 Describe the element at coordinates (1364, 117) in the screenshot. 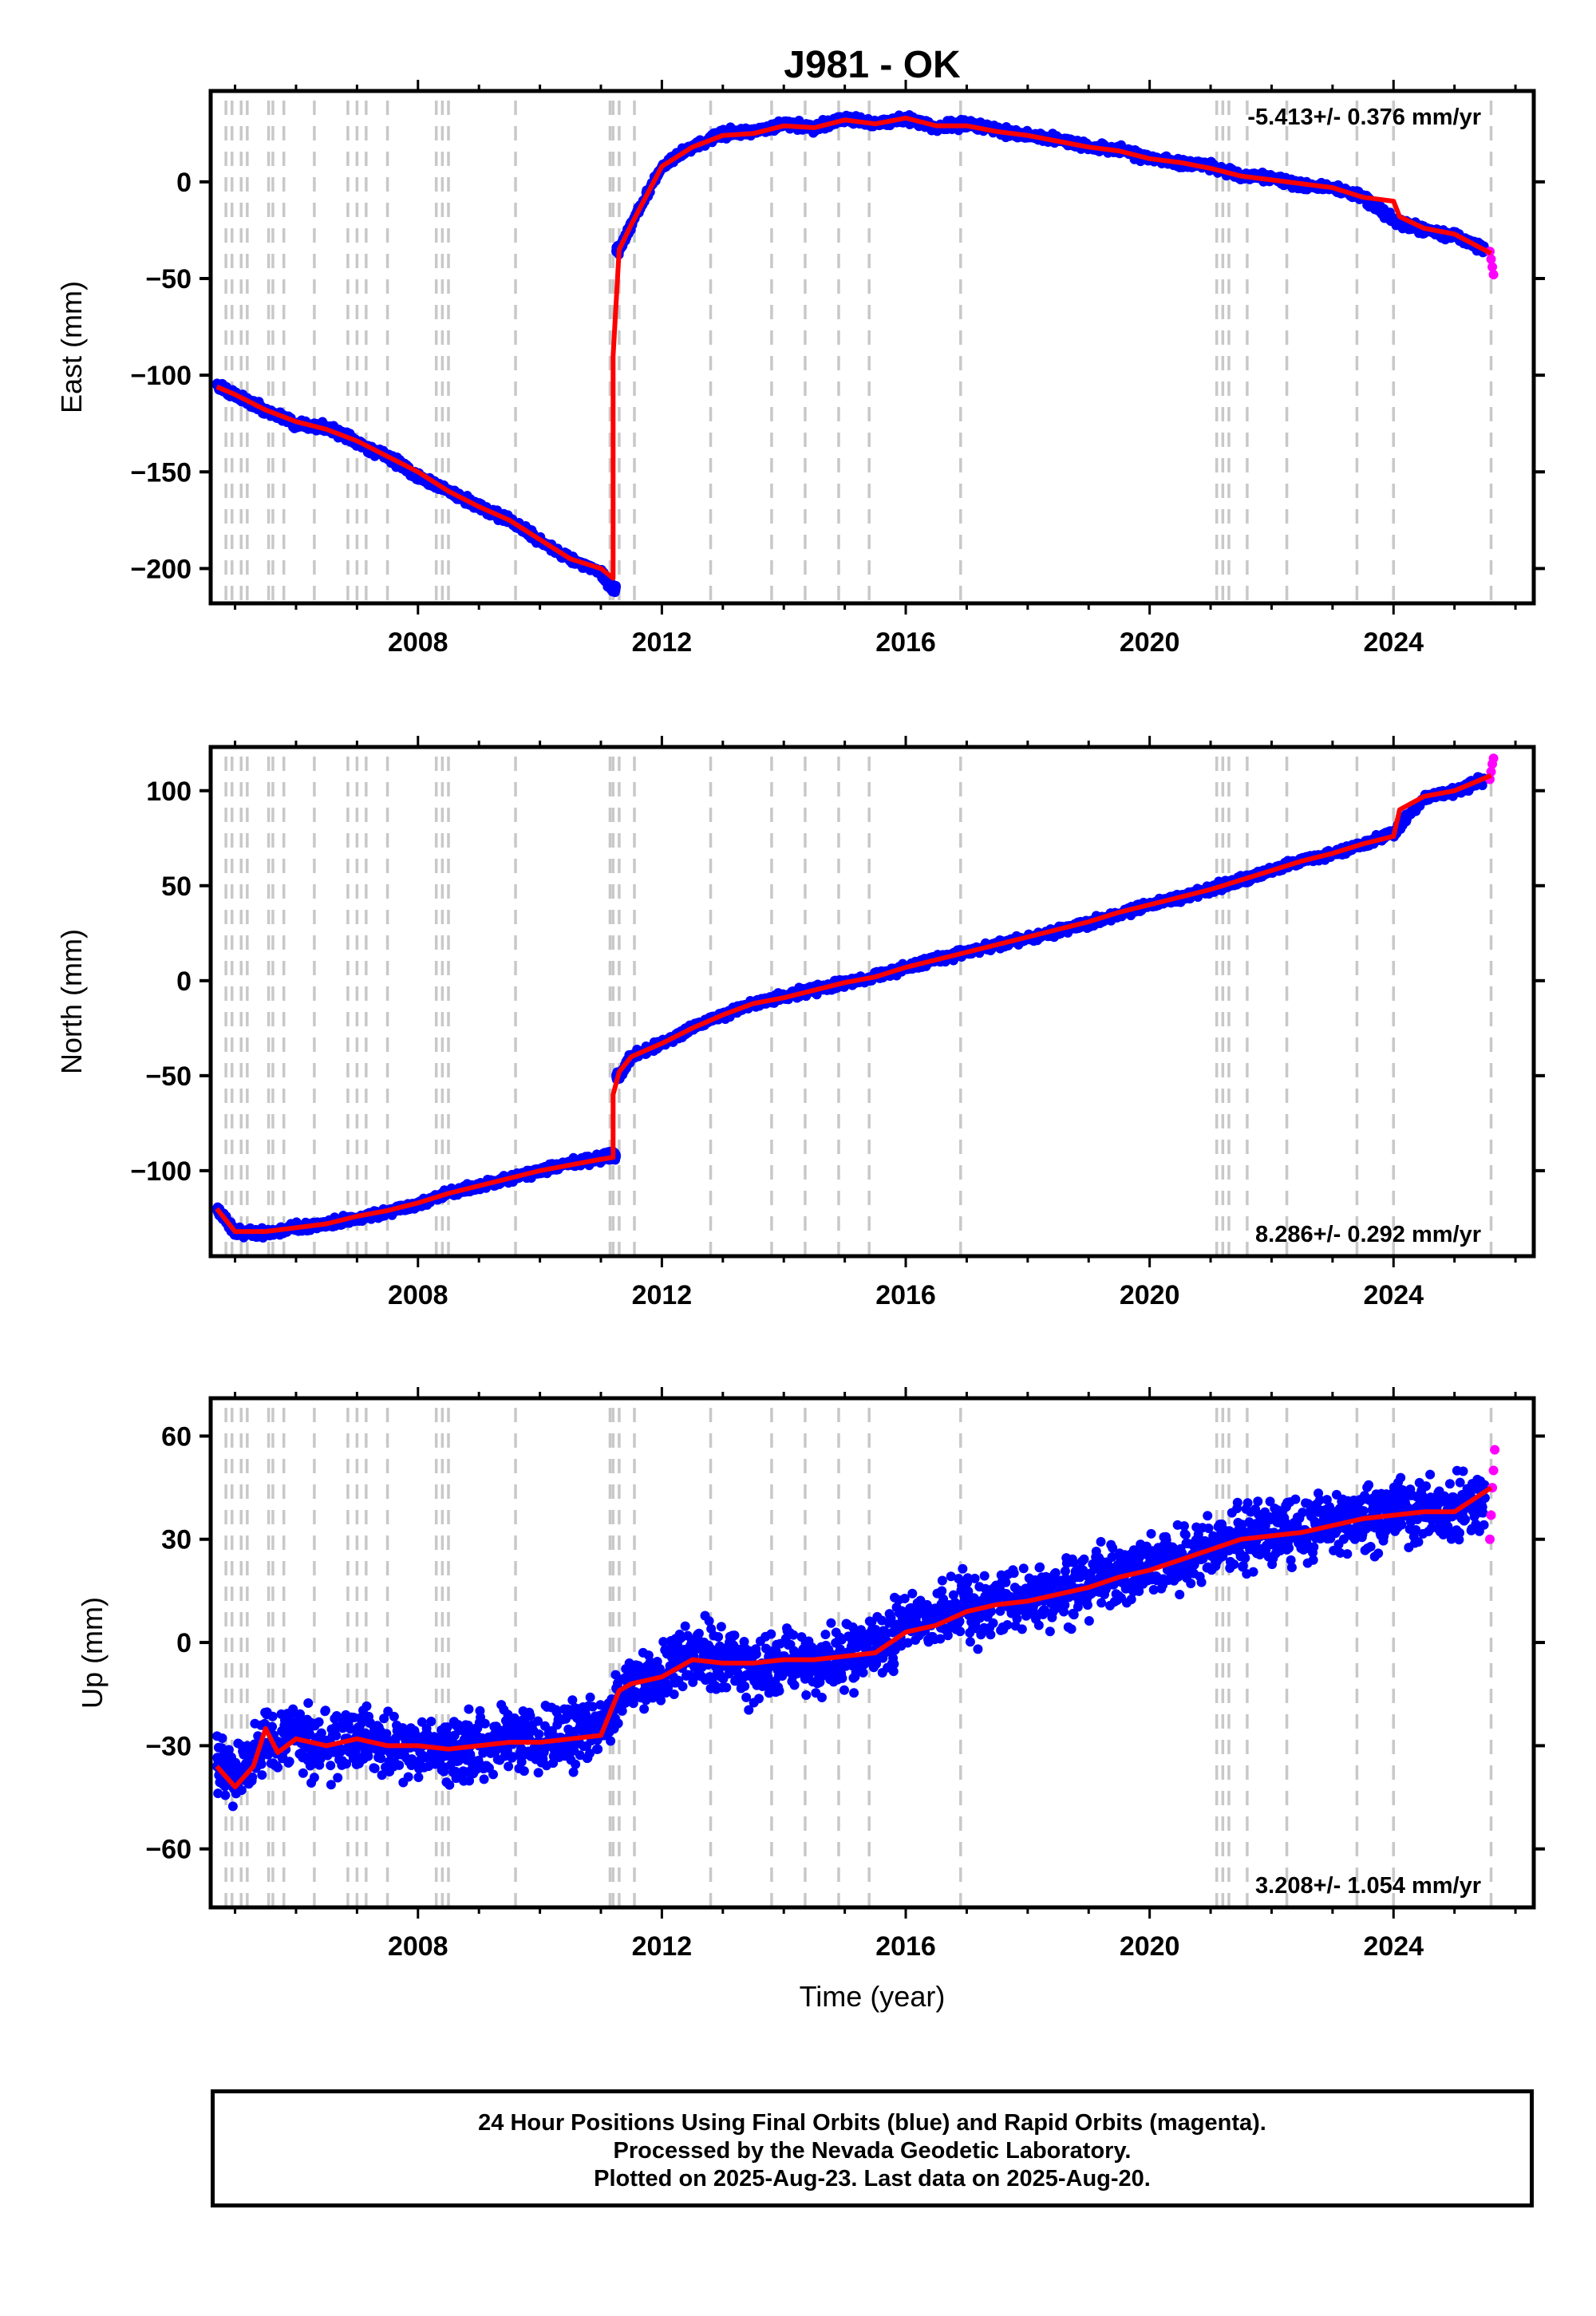

I see `east-rate-label: -5.413+/- 0.376 mm/yr` at that location.